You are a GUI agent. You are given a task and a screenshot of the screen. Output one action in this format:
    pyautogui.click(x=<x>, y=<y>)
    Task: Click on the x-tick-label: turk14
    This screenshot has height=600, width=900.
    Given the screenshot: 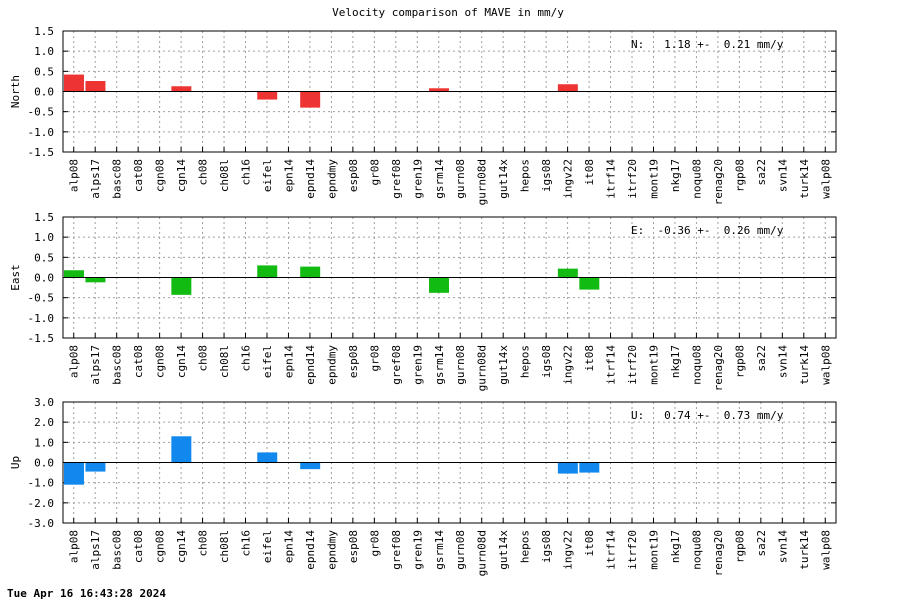 What is the action you would take?
    pyautogui.click(x=804, y=550)
    